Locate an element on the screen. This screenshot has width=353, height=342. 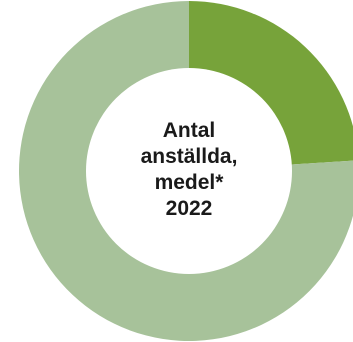
donut-center-label: Antal anställda, medel* 2022 is located at coordinates (189, 170).